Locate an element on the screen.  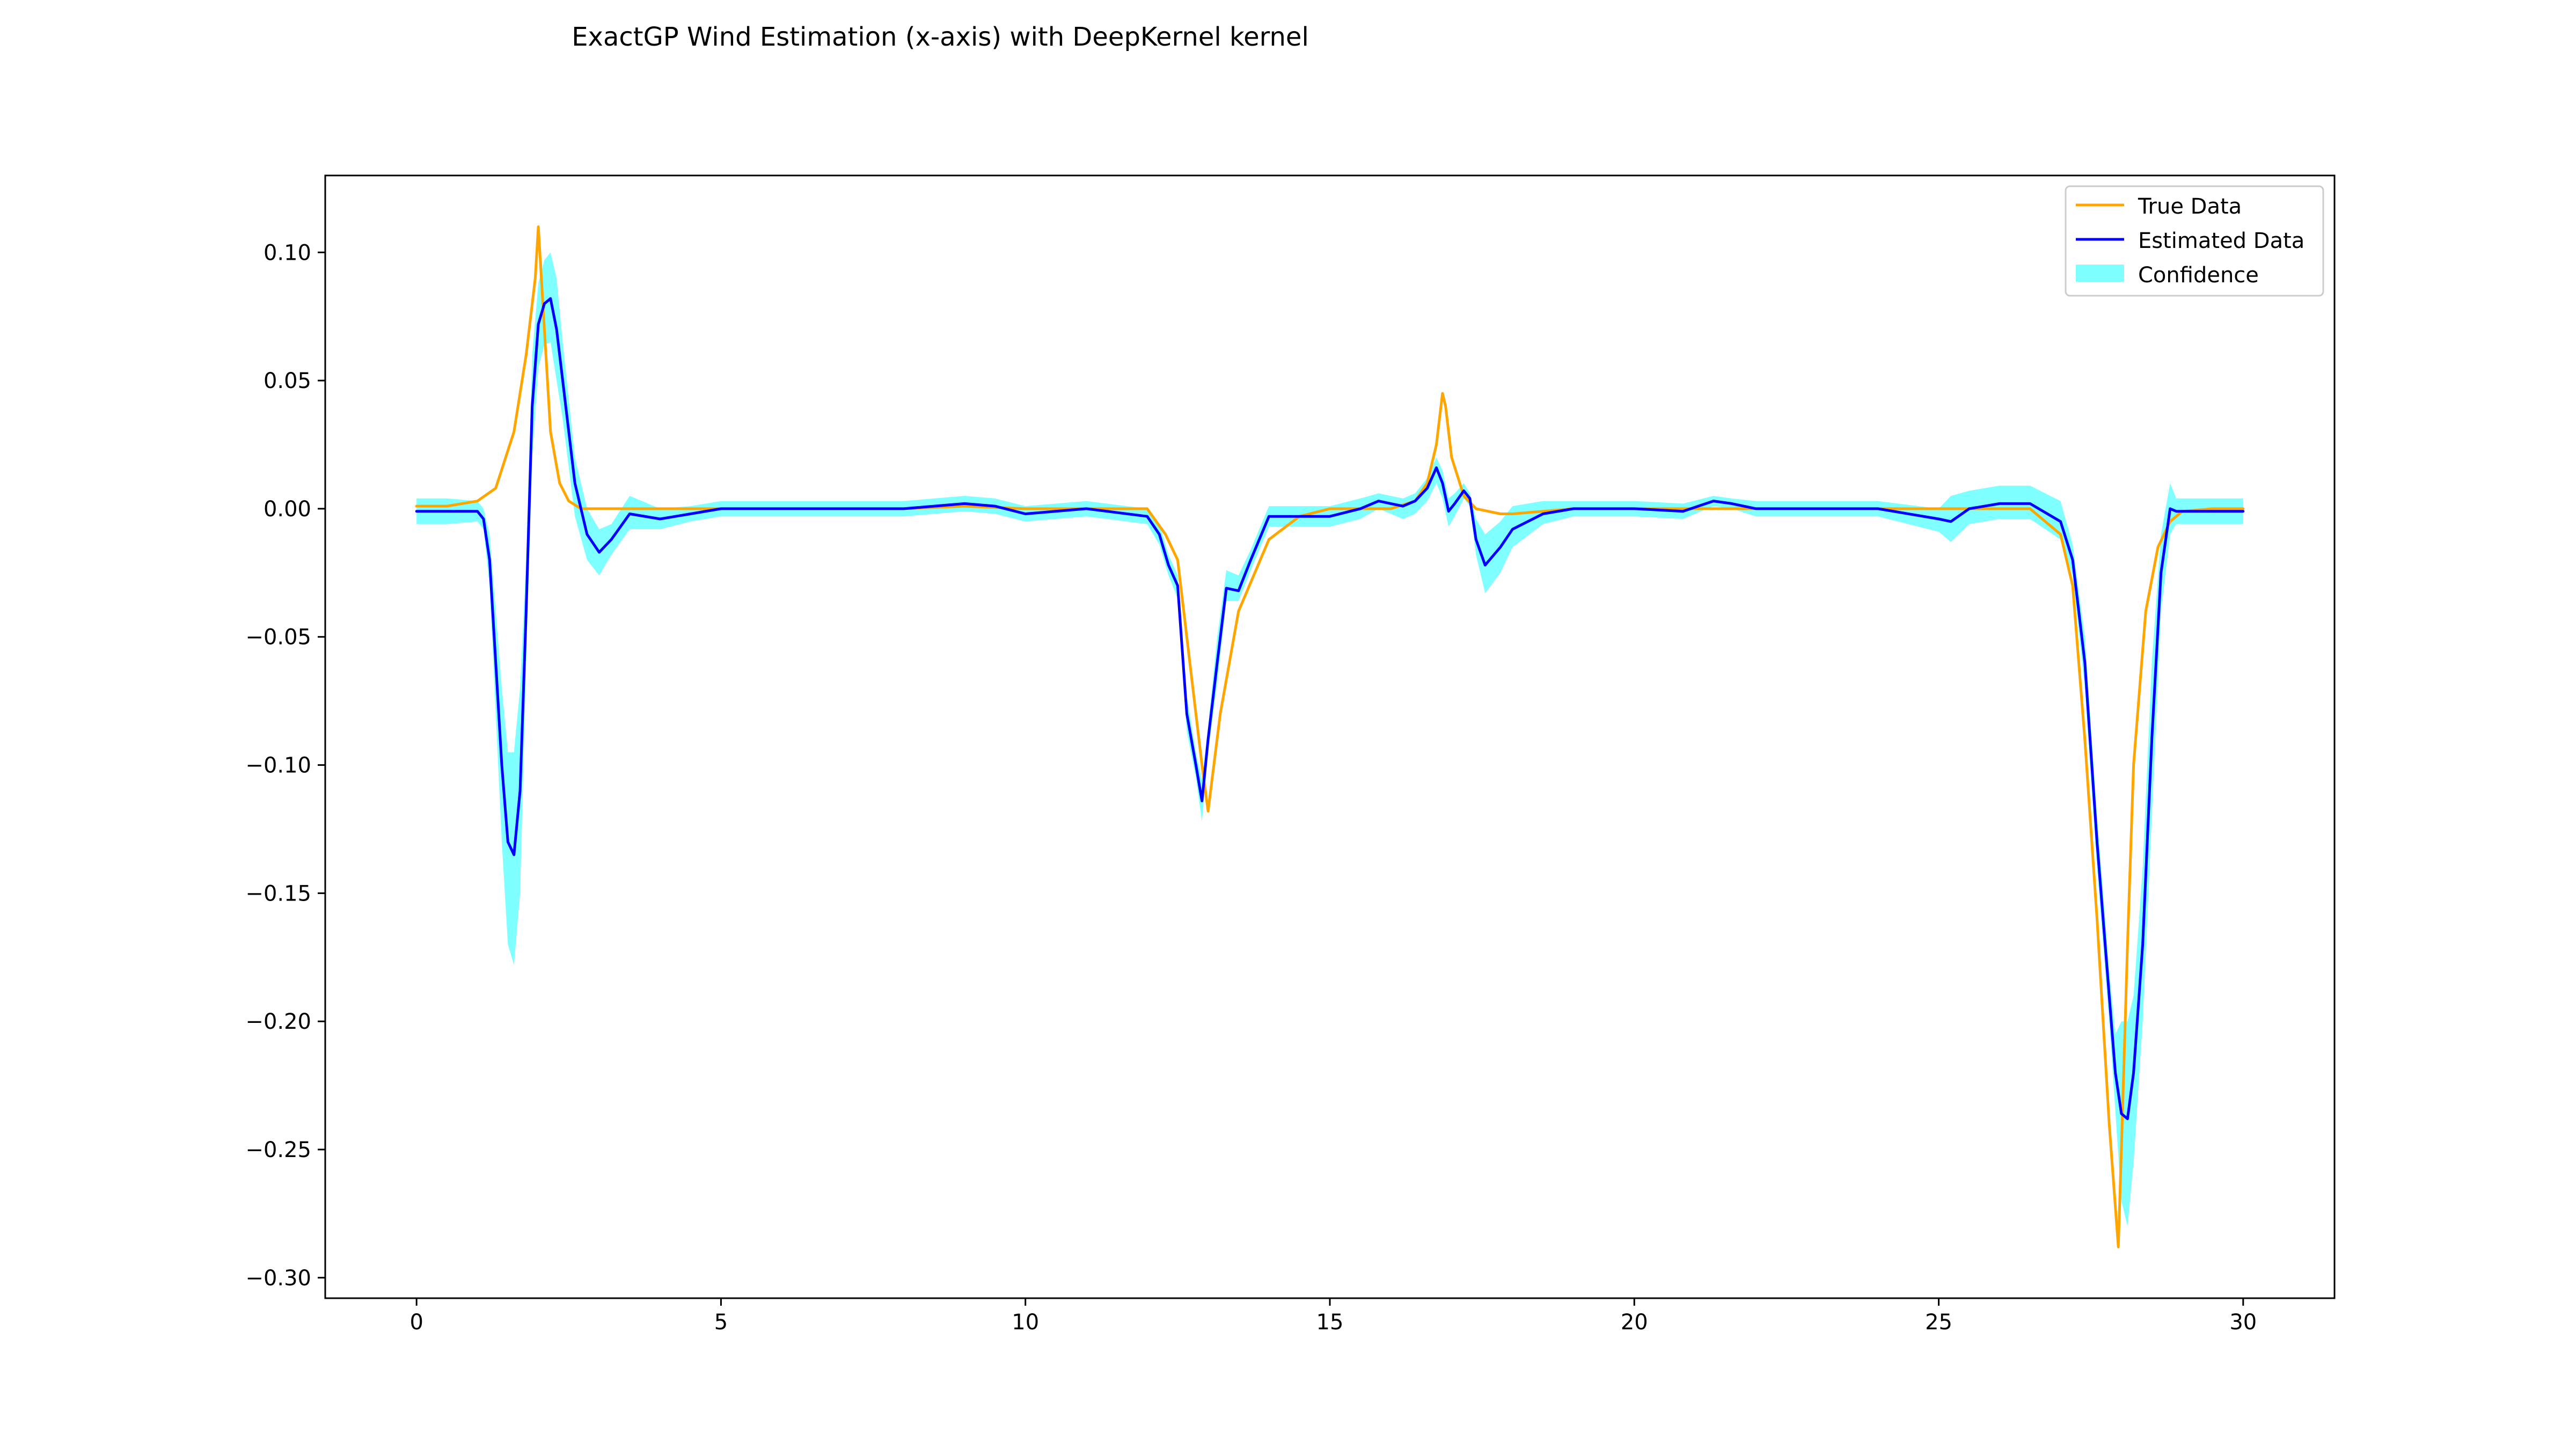
legend-label-estimated-data: Estimated Data is located at coordinates (2221, 241).